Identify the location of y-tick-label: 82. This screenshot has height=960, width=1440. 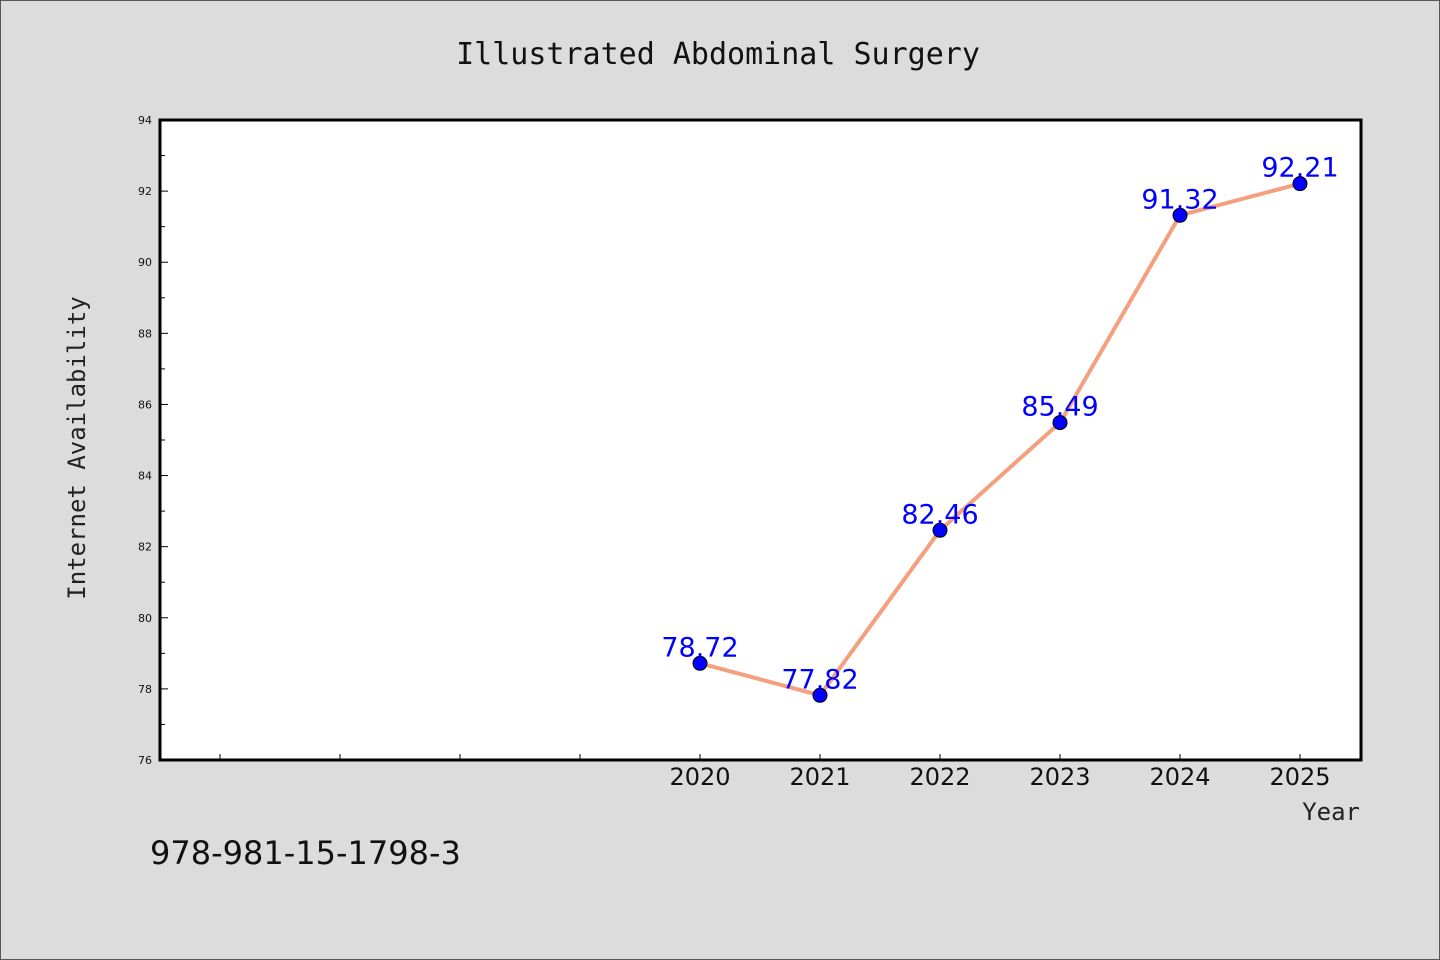
(145, 547).